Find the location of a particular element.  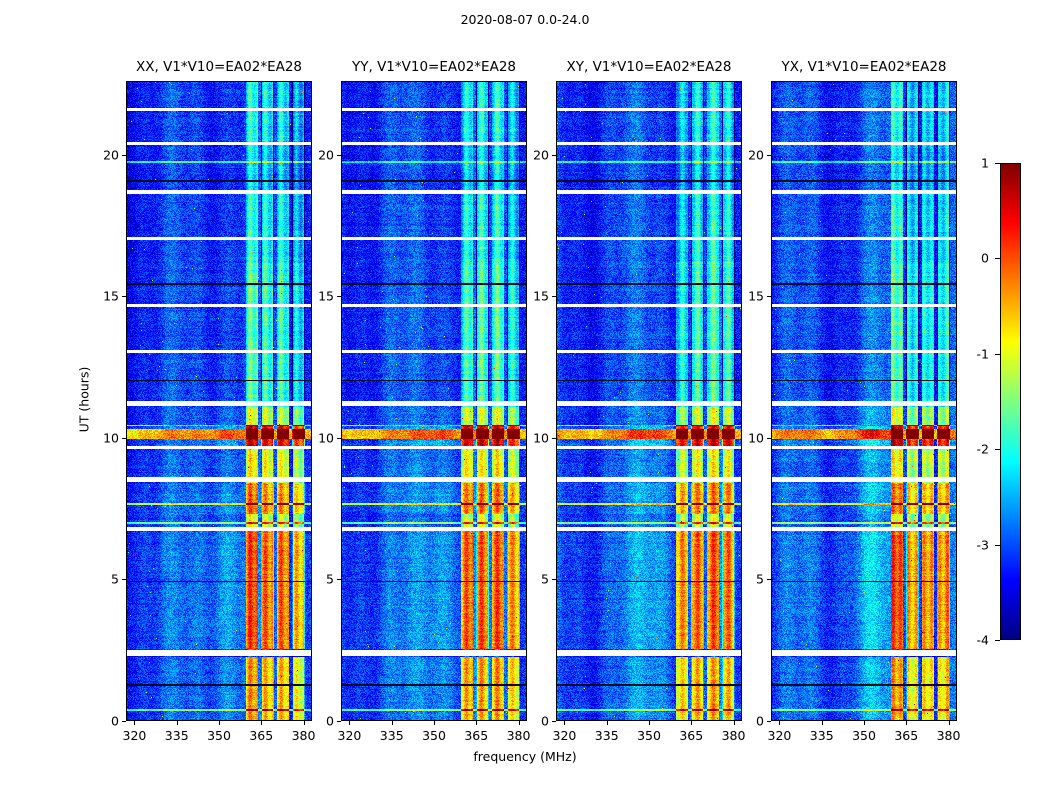

spectrogram-panel-xx: XX, V1*V10=EA02*EA28 is located at coordinates (219, 390).